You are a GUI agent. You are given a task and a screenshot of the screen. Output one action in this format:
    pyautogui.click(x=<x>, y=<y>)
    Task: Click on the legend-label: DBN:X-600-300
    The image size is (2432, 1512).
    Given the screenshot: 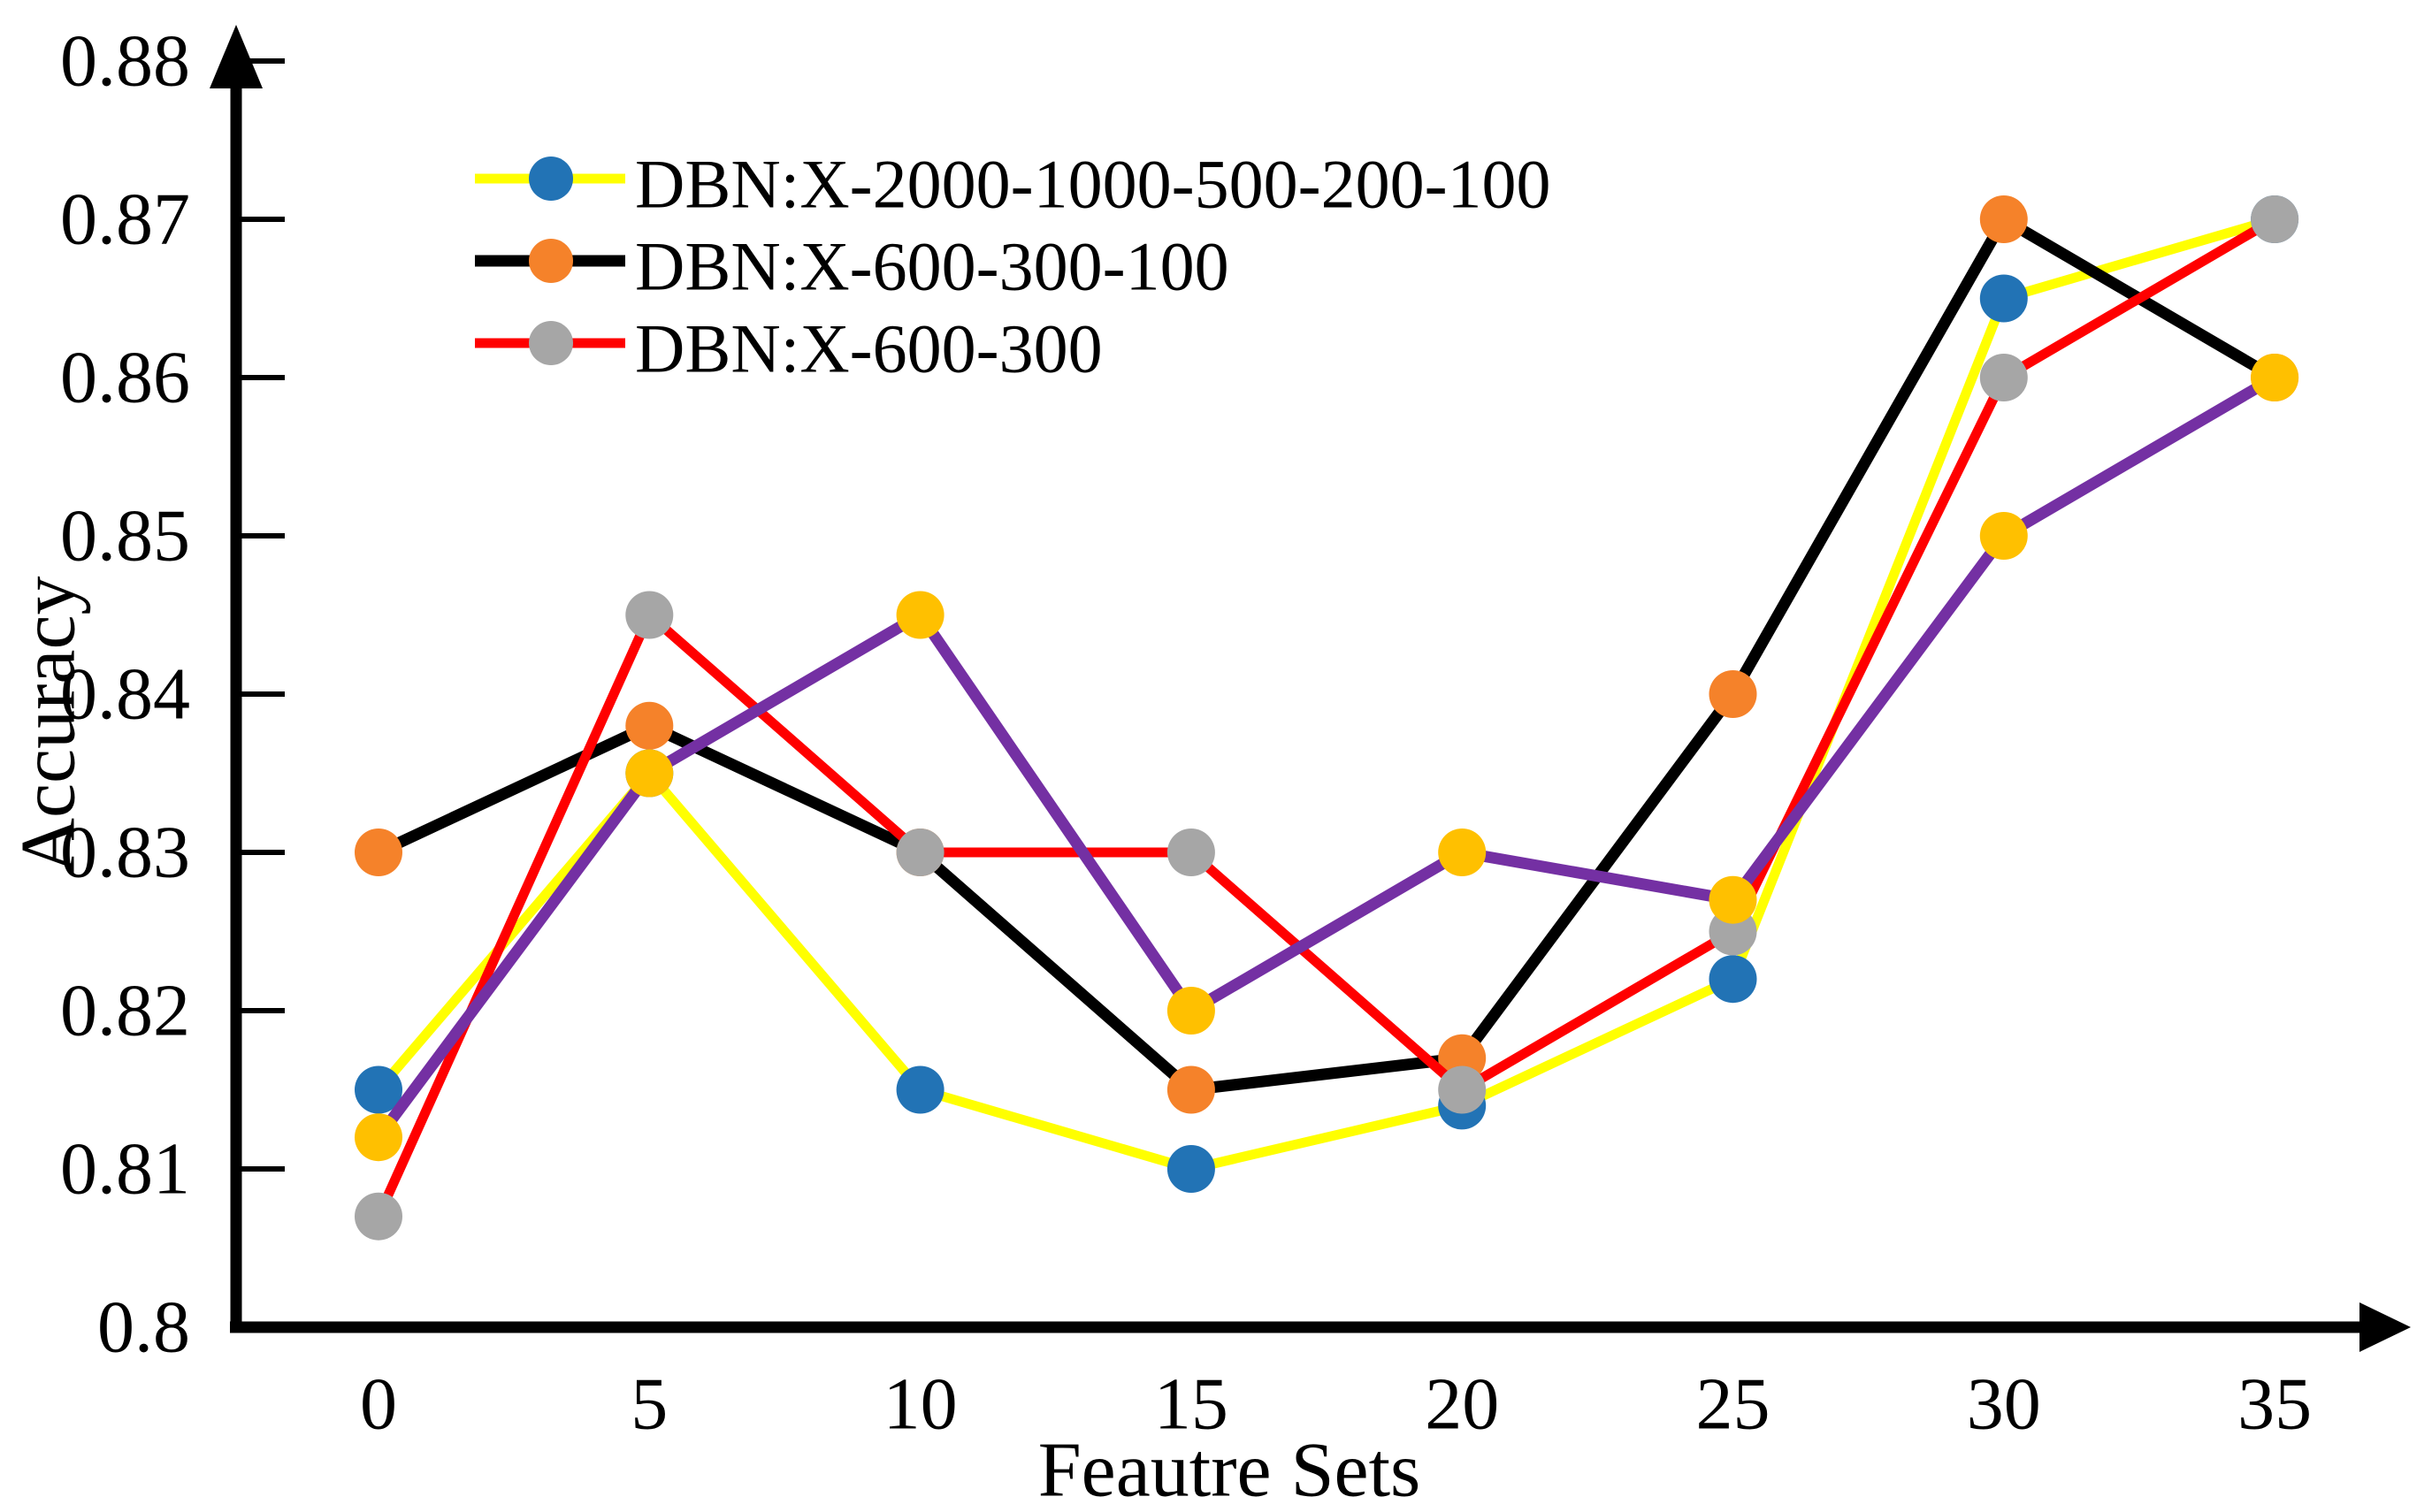 What is the action you would take?
    pyautogui.click(x=869, y=348)
    